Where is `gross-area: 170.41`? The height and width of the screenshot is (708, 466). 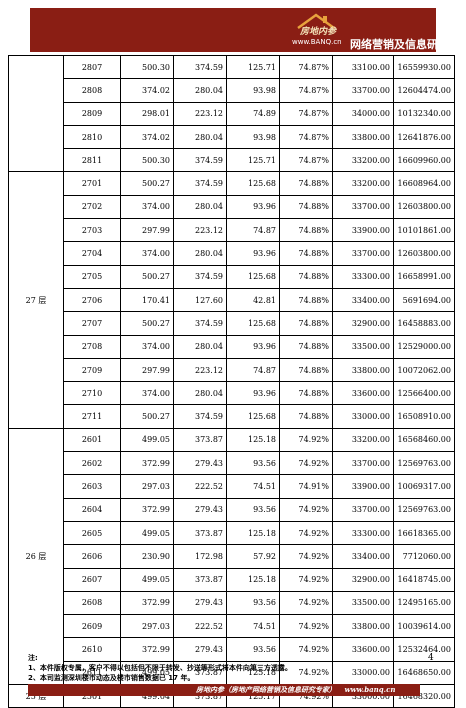
gross-area: 170.41 is located at coordinates (147, 300).